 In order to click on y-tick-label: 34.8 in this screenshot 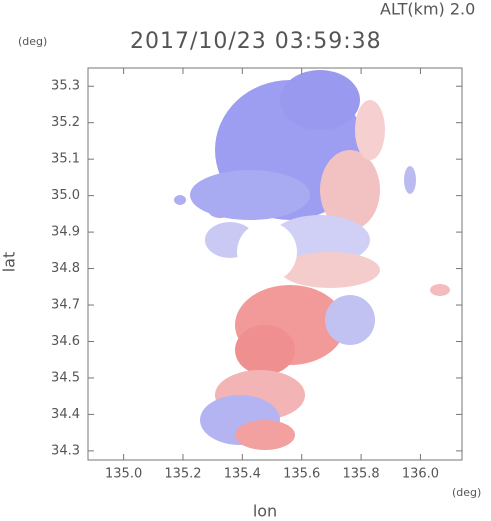, I will do `click(65, 268)`.